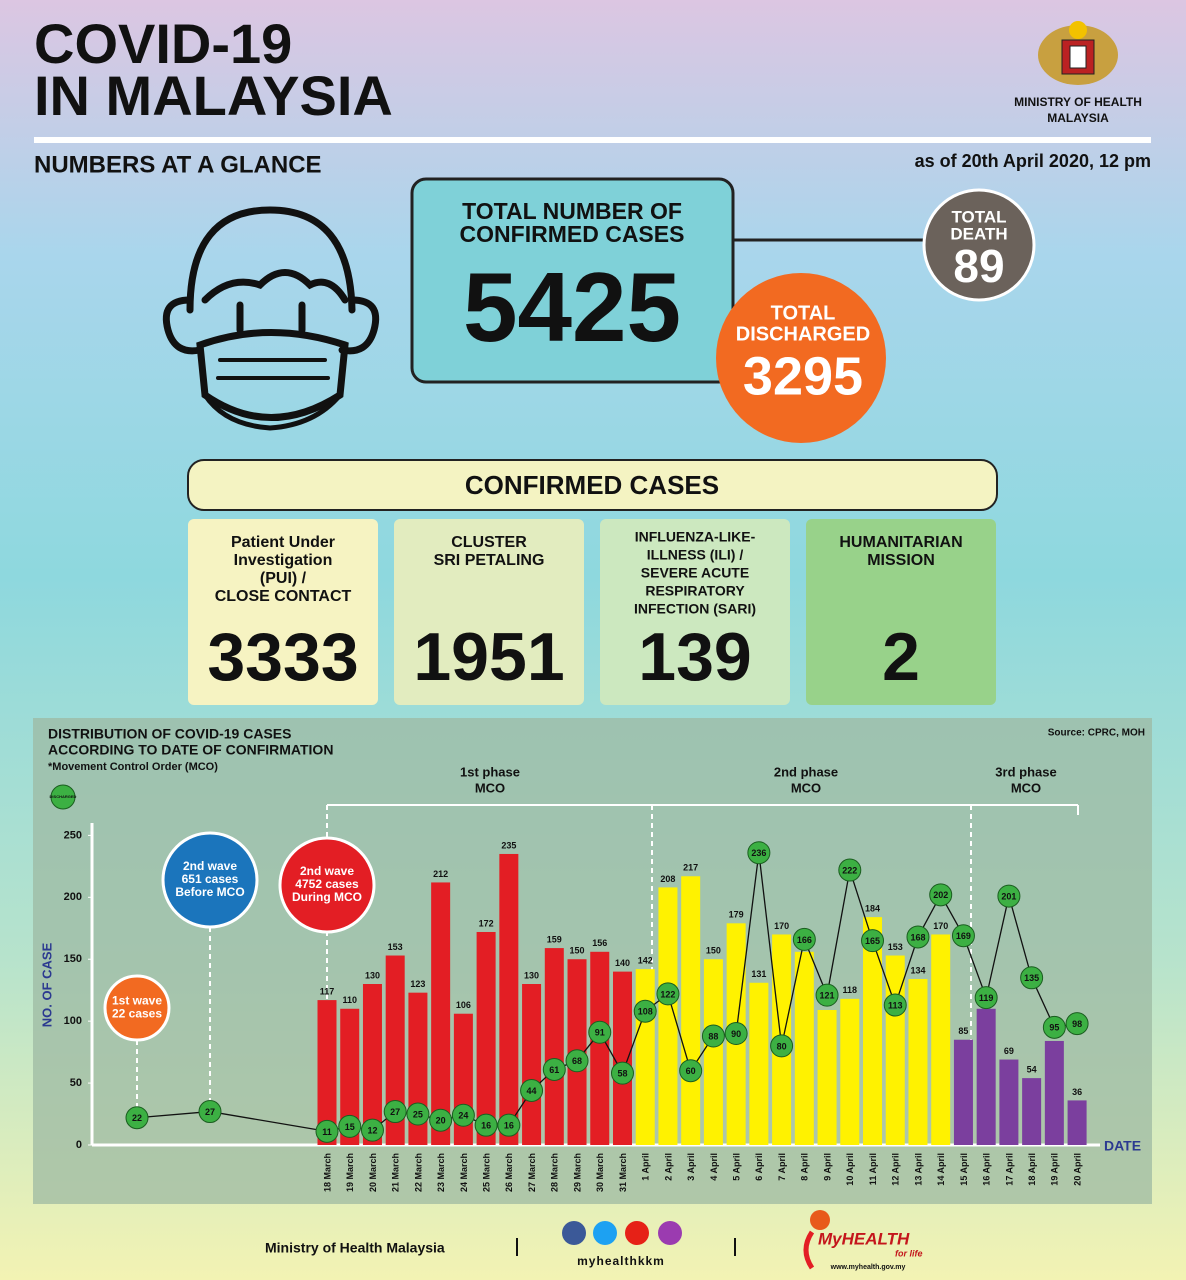 The height and width of the screenshot is (1280, 1186). I want to click on x-tick-label: 31 March, so click(623, 1172).